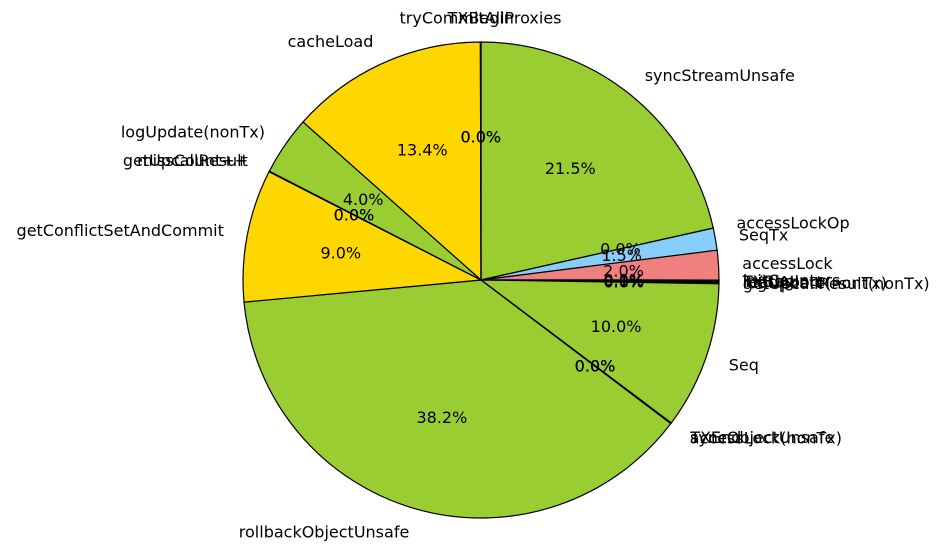 Image resolution: width=944 pixels, height=551 pixels. What do you see at coordinates (616, 326) in the screenshot?
I see `pie-percent-label: 10.0%` at bounding box center [616, 326].